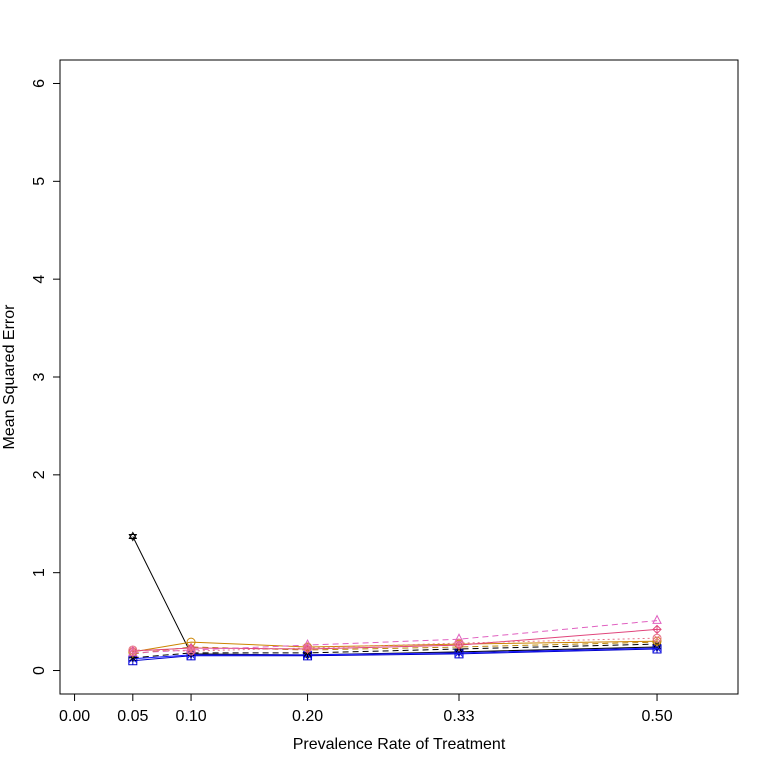 Image resolution: width=768 pixels, height=768 pixels. I want to click on y-tick-label: 3, so click(39, 376).